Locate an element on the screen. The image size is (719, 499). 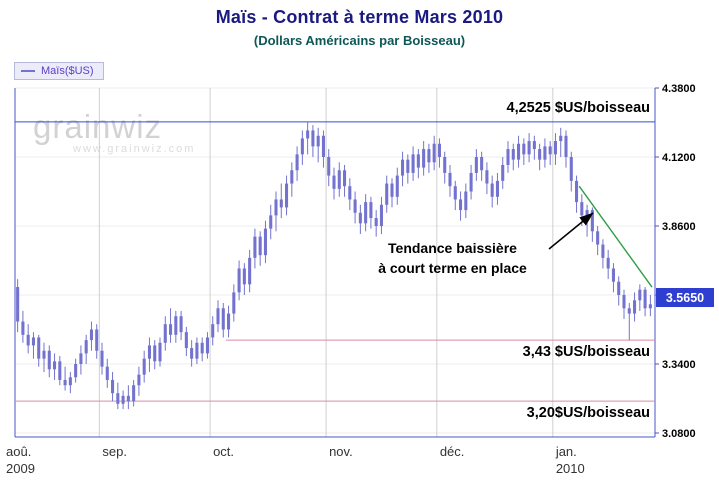
legend: Maïs($US) is located at coordinates (59, 71).